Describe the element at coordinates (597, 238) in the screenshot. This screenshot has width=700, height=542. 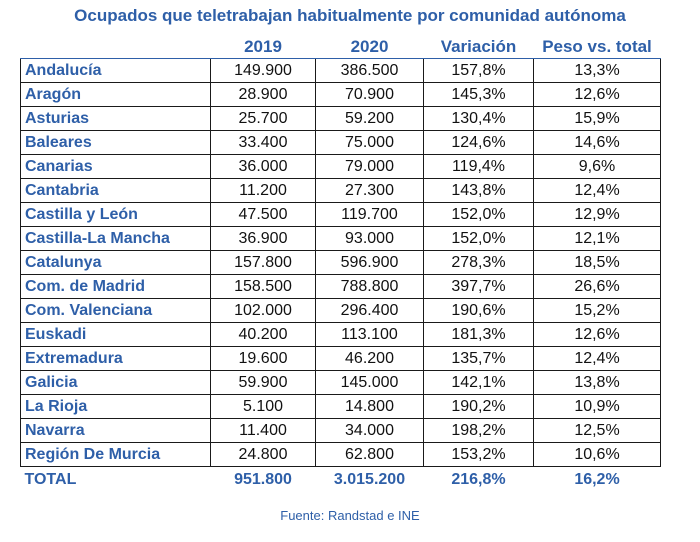
I see `peso-cell: 12,1%` at that location.